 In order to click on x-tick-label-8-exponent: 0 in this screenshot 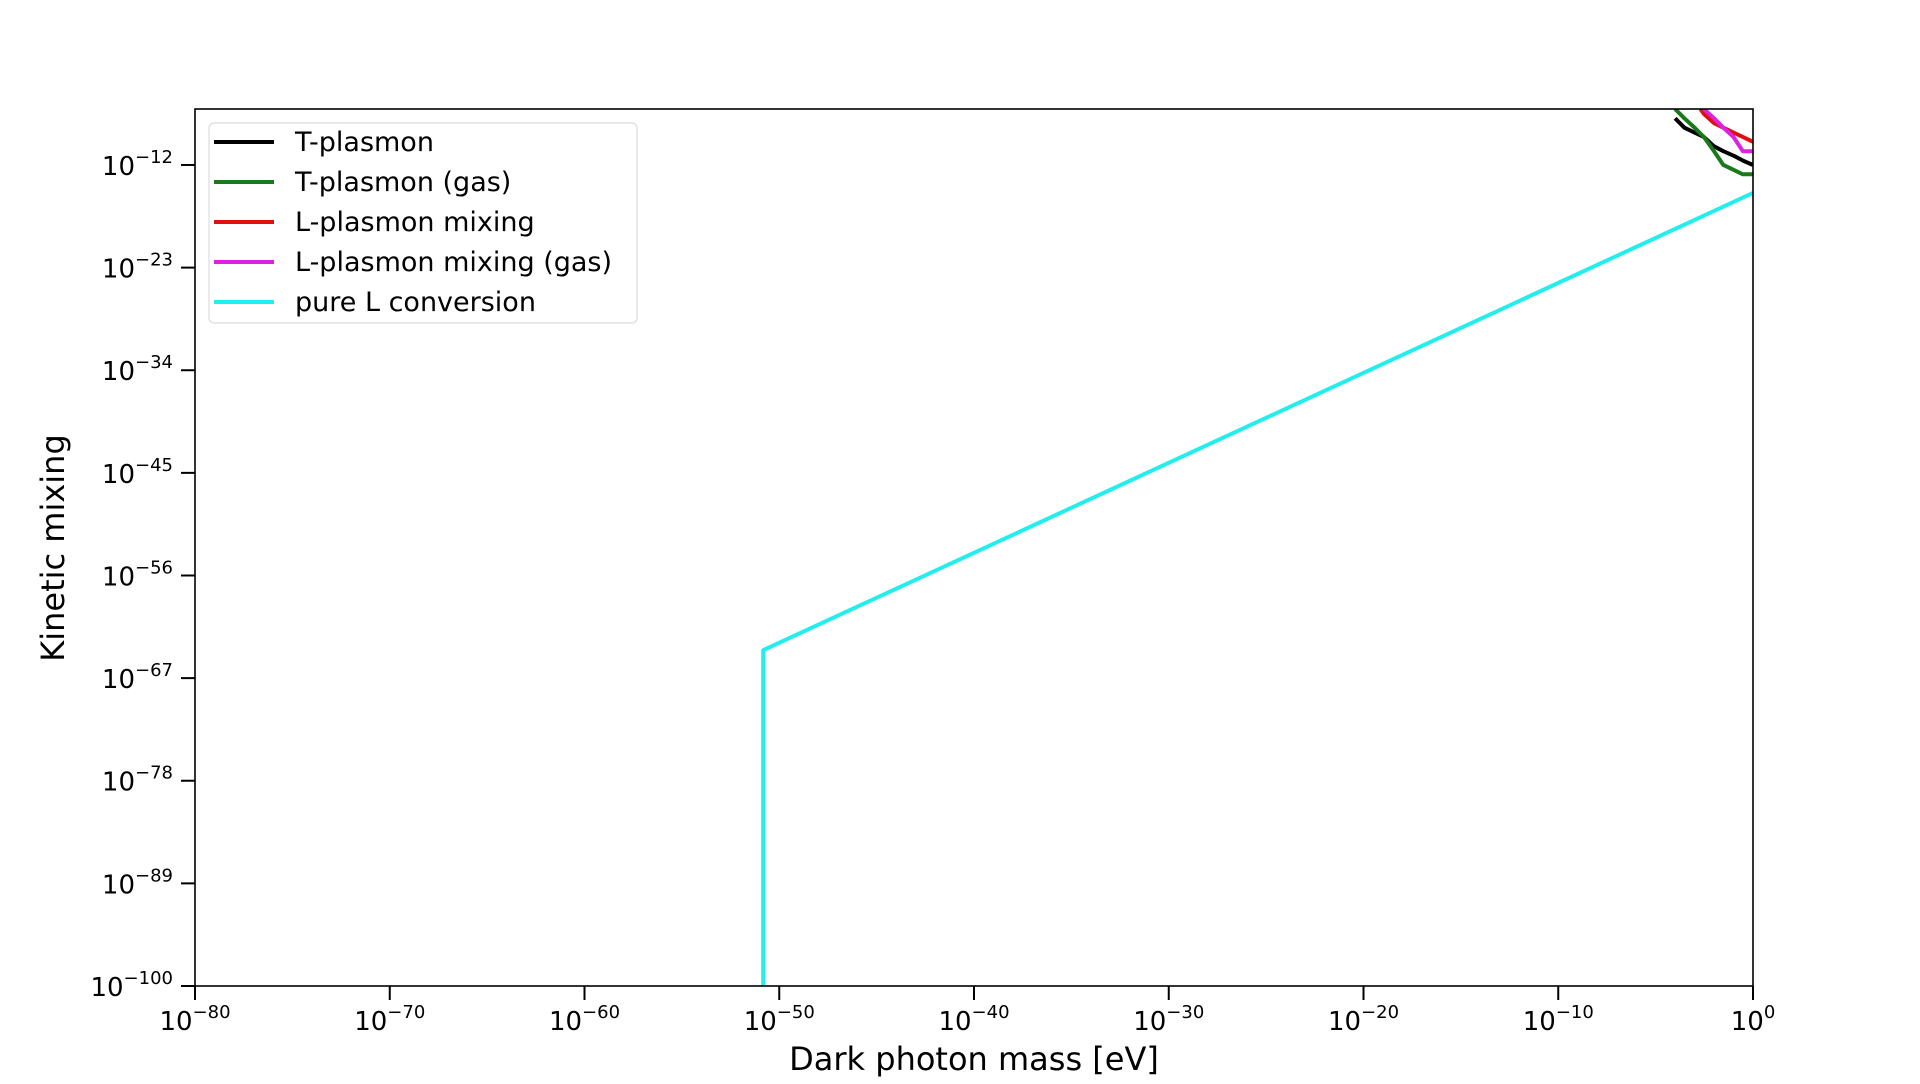, I will do `click(1769, 1012)`.